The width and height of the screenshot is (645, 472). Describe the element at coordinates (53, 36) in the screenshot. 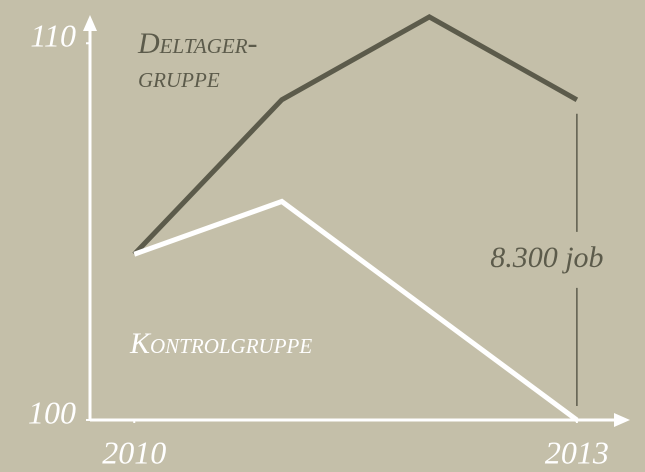

I see `y-tick-label: 110` at that location.